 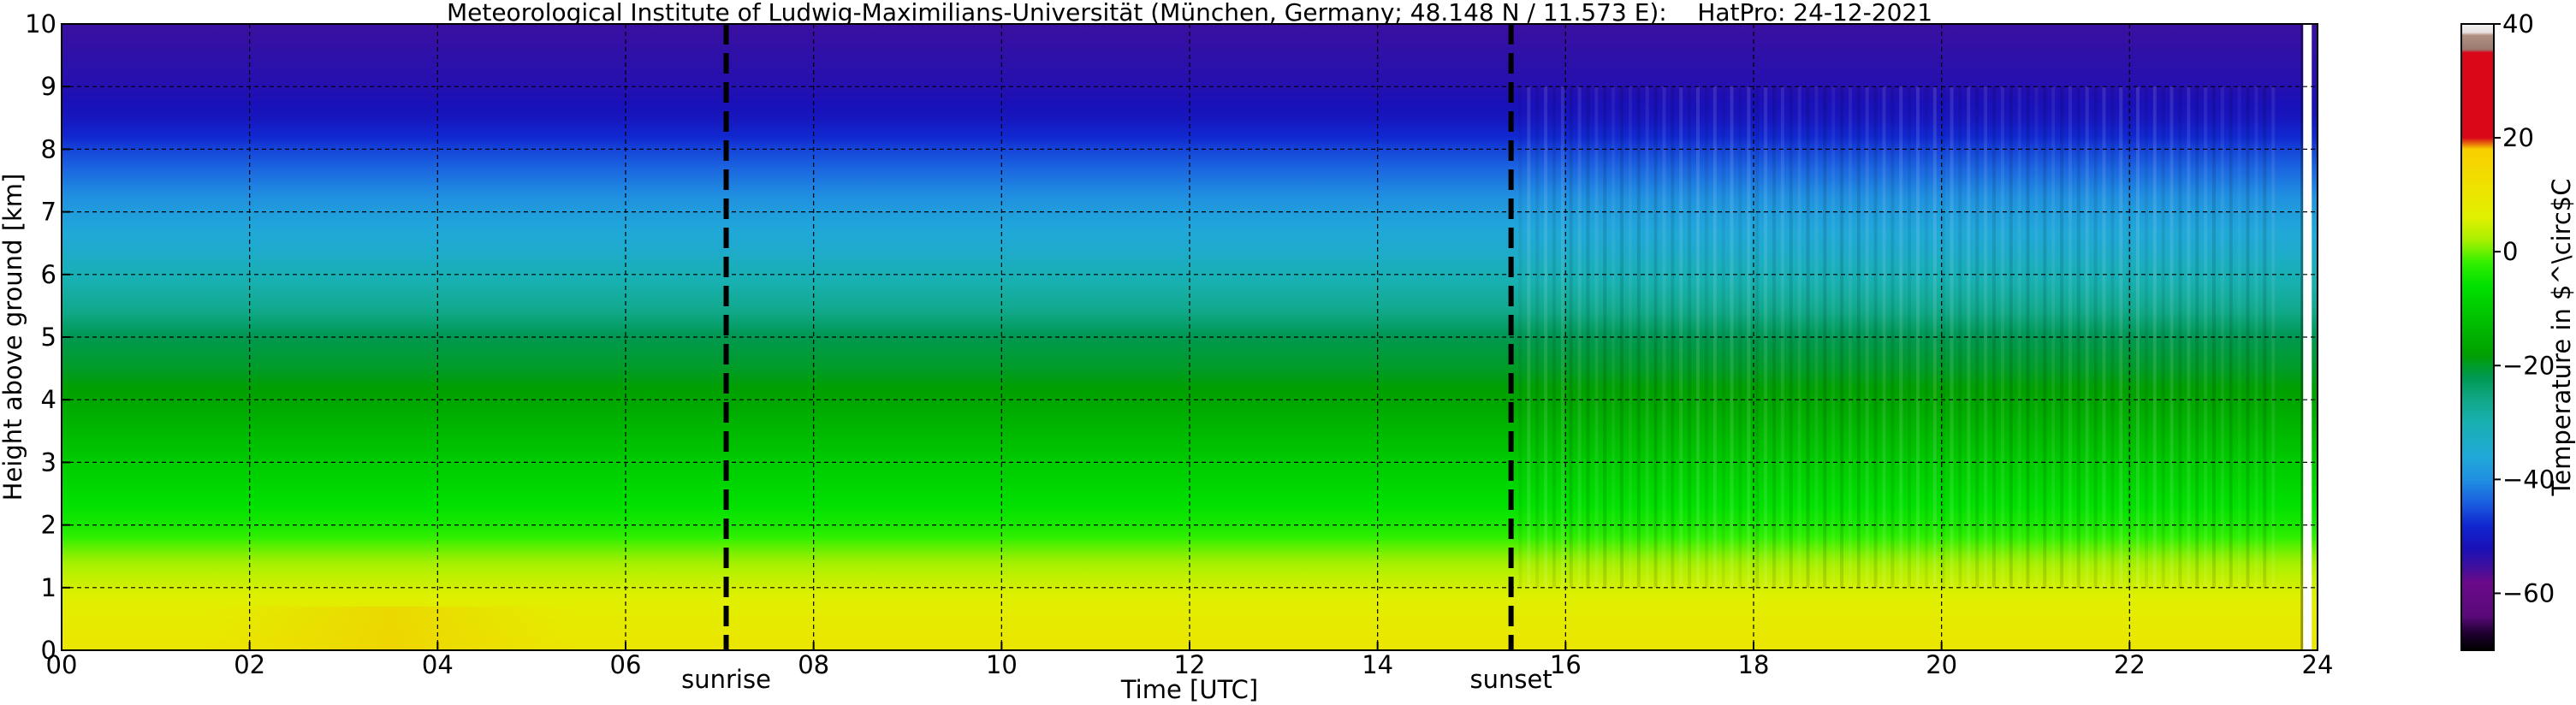 I want to click on colorbar-tick-label: 20, so click(x=2518, y=137).